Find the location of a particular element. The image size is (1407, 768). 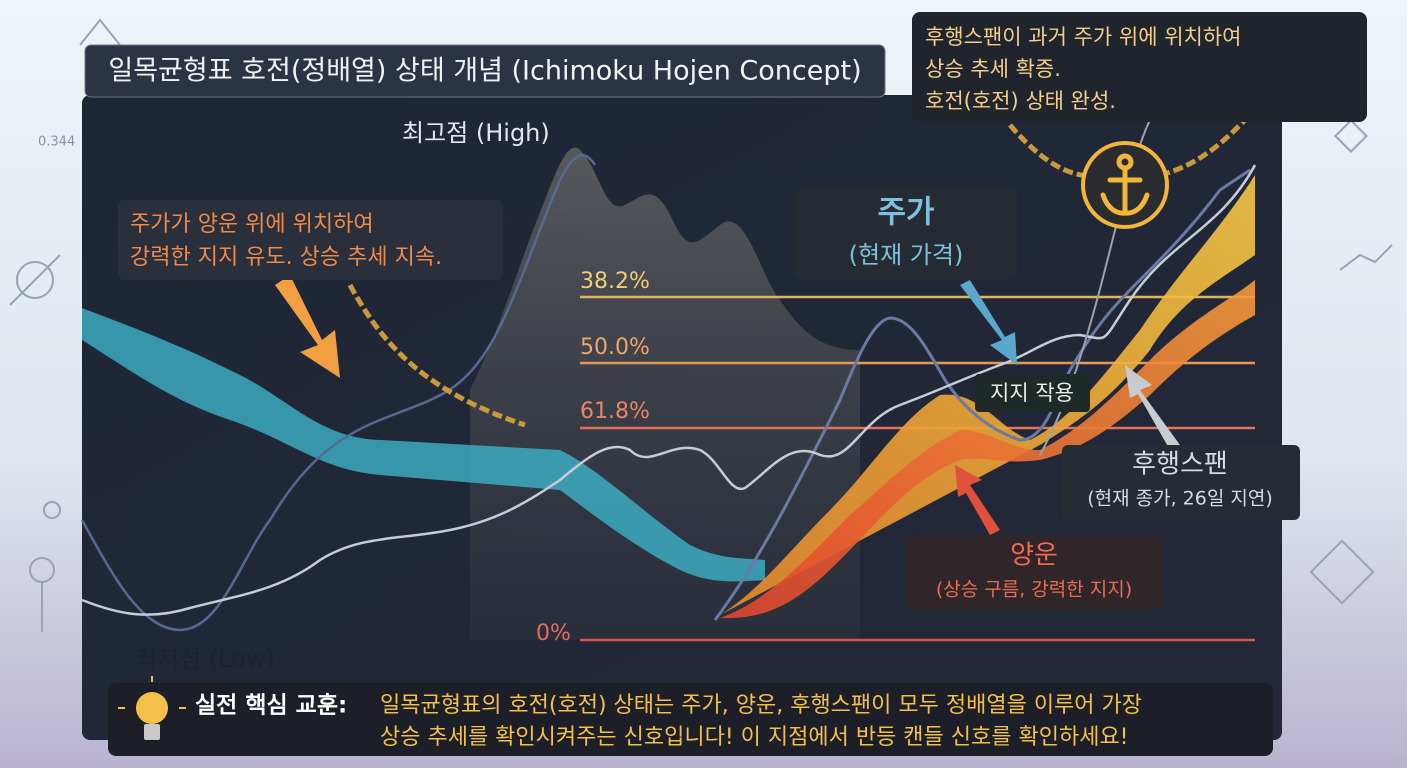

cloud-subtitle: (상승 구름, 강력한 지지) is located at coordinates (1034, 590).